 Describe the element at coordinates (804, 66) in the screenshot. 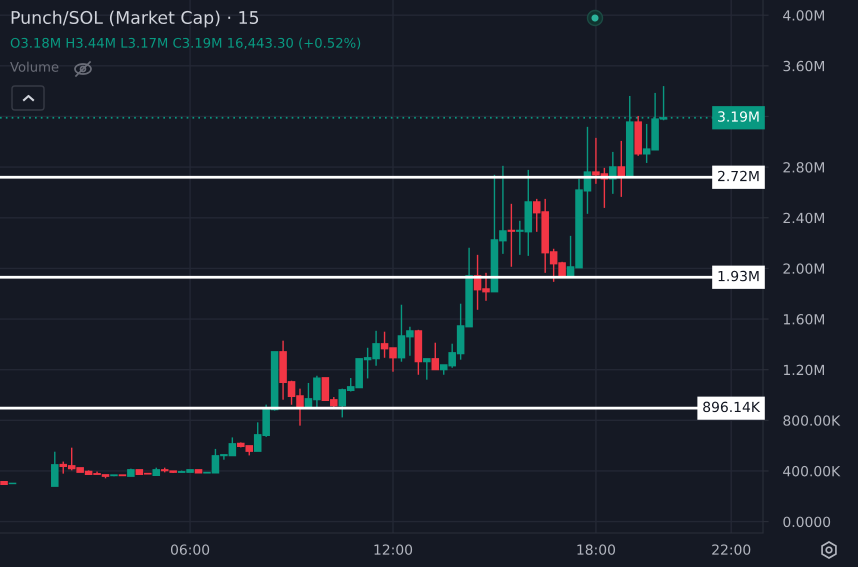

I see `y-tick-label: 3.60M` at that location.